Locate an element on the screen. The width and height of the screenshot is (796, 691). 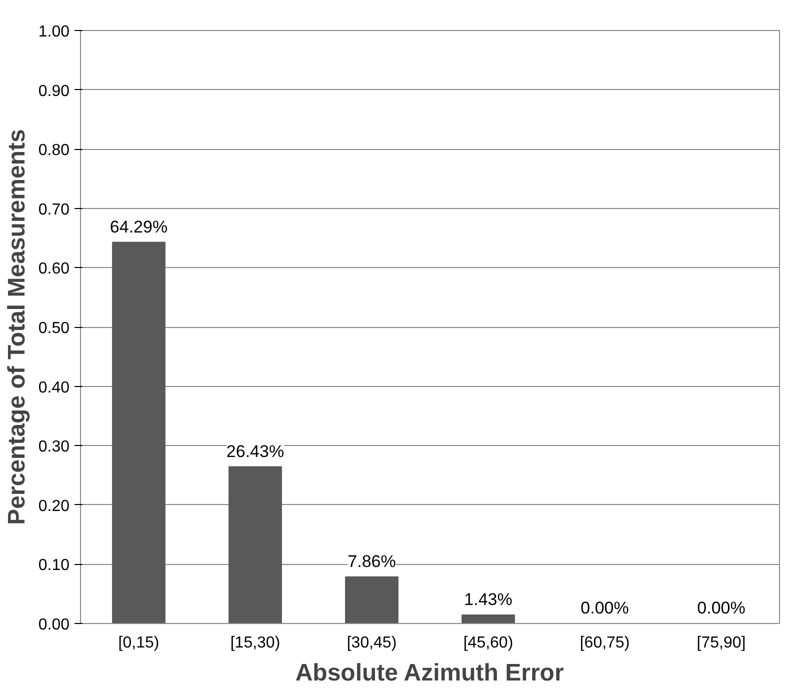
data-label: 1.43% is located at coordinates (488, 600).